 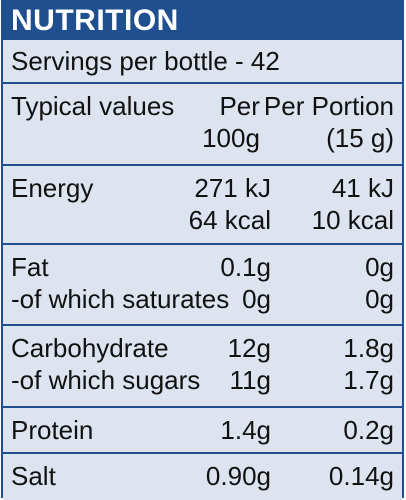 What do you see at coordinates (368, 430) in the screenshot?
I see `protein-portion: 0.2g` at bounding box center [368, 430].